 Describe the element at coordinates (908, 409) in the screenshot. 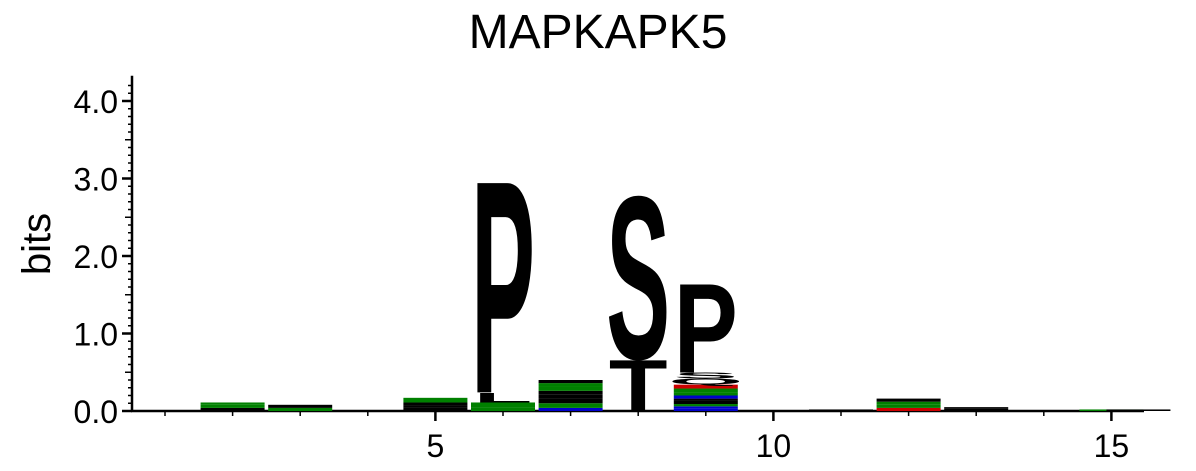

I see `logo-letter-D` at that location.